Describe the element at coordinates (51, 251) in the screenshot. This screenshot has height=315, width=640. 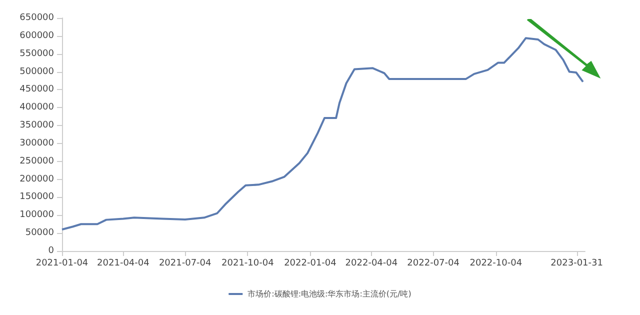
I see `y-tick-label: 0` at that location.